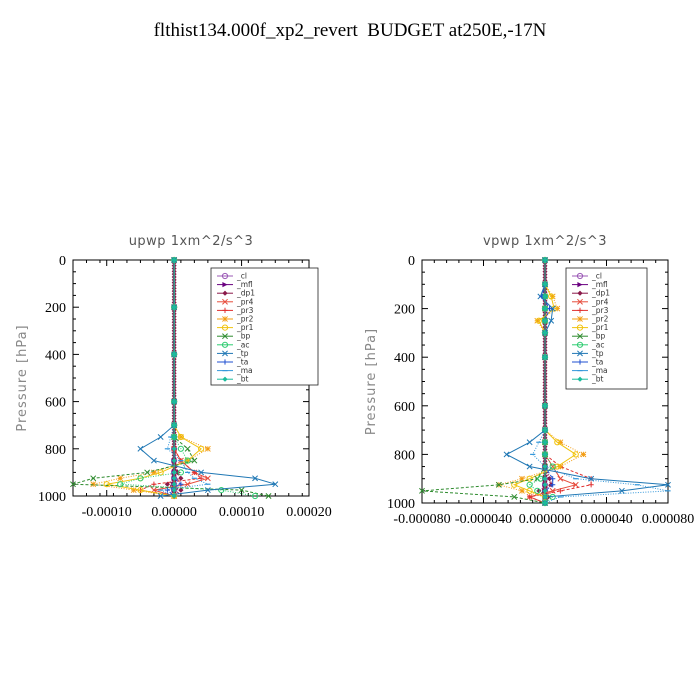  Describe the element at coordinates (191, 241) in the screenshot. I see `chart-title: upwp 1xm^2/s^3` at that location.